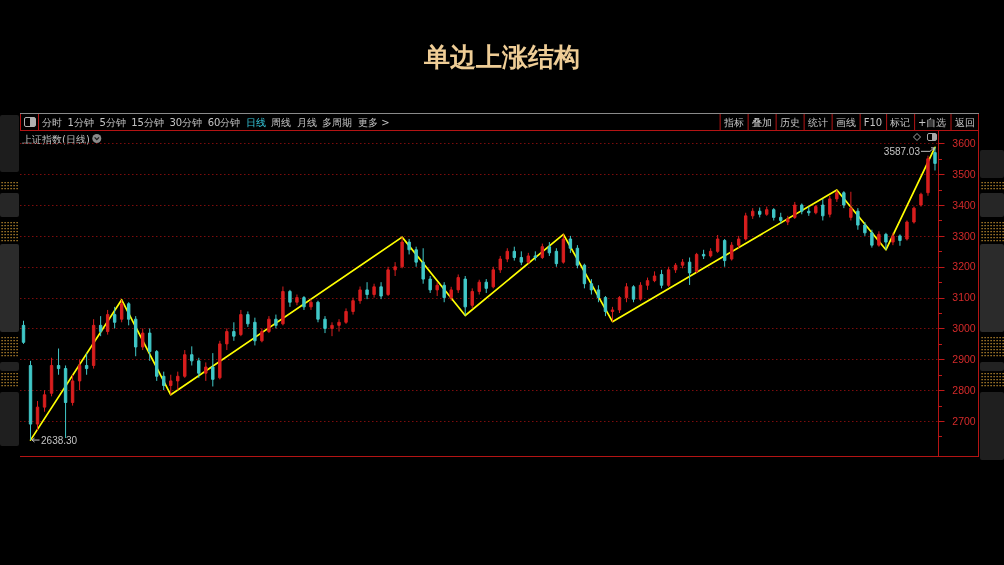 The height and width of the screenshot is (565, 1004). Describe the element at coordinates (845, 122) in the screenshot. I see `text: 画线` at that location.